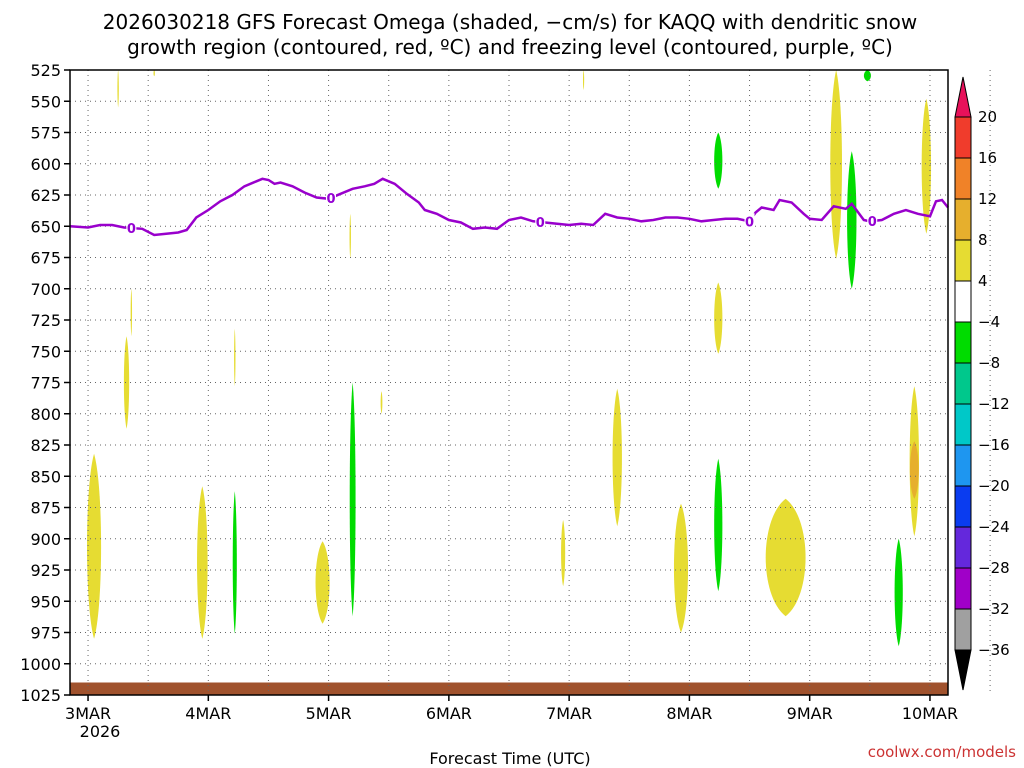 The width and height of the screenshot is (1024, 768). What do you see at coordinates (994, 568) in the screenshot?
I see `colorbar-label-11: −28` at bounding box center [994, 568].